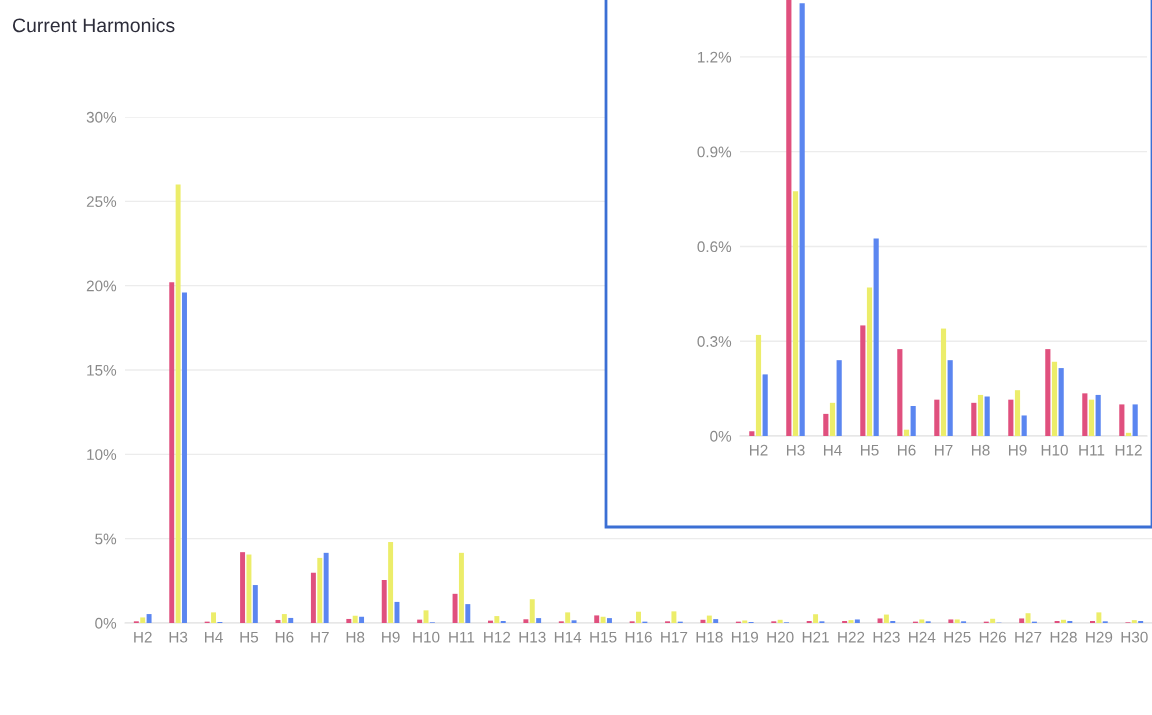 This screenshot has height=715, width=1152. Describe the element at coordinates (532, 637) in the screenshot. I see `x-tick-label: H13` at that location.